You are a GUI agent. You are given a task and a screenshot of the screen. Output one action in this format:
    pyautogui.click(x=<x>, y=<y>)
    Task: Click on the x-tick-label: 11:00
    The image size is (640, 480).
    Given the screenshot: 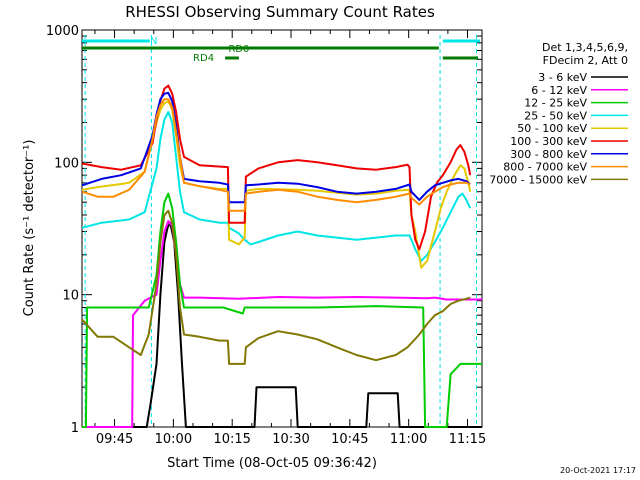 What is the action you would take?
    pyautogui.click(x=408, y=439)
    